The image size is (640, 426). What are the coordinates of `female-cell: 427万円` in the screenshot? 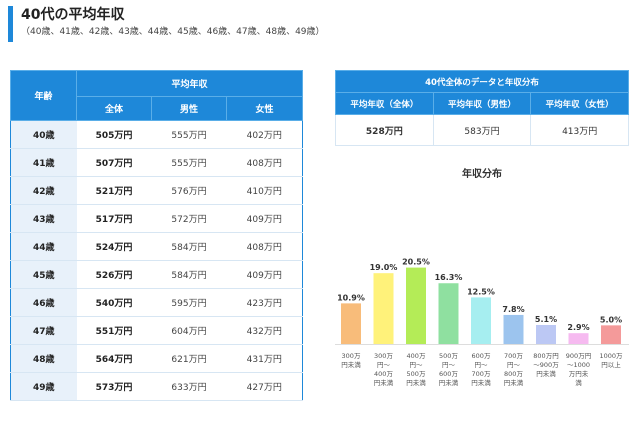 It's located at (264, 386).